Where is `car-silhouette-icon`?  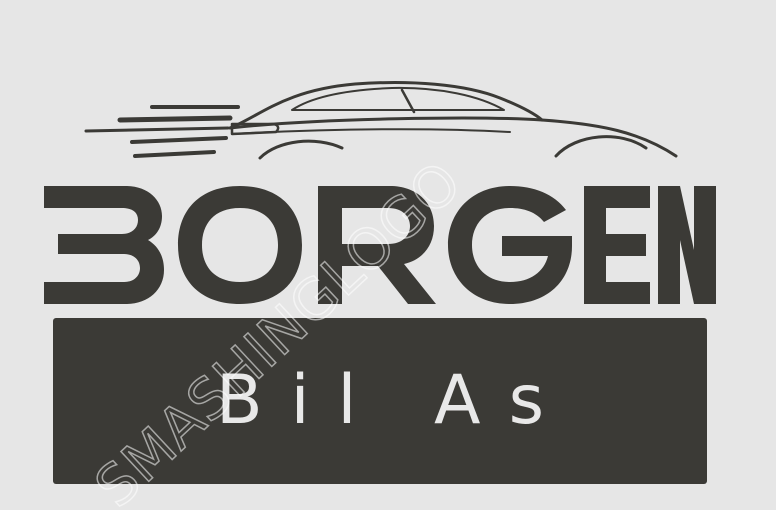
car-silhouette-icon is located at coordinates (381, 120).